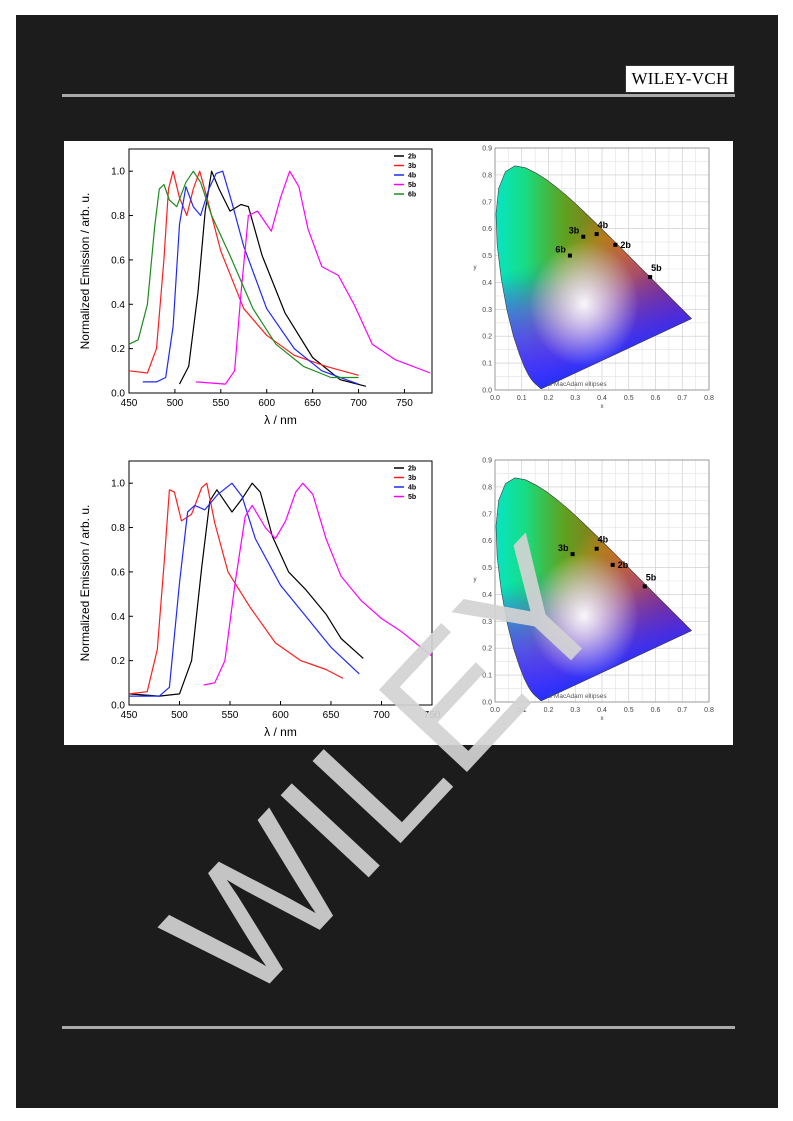  Describe the element at coordinates (432, 715) in the screenshot. I see `bottom-emission-x-tick-label: 750` at that location.